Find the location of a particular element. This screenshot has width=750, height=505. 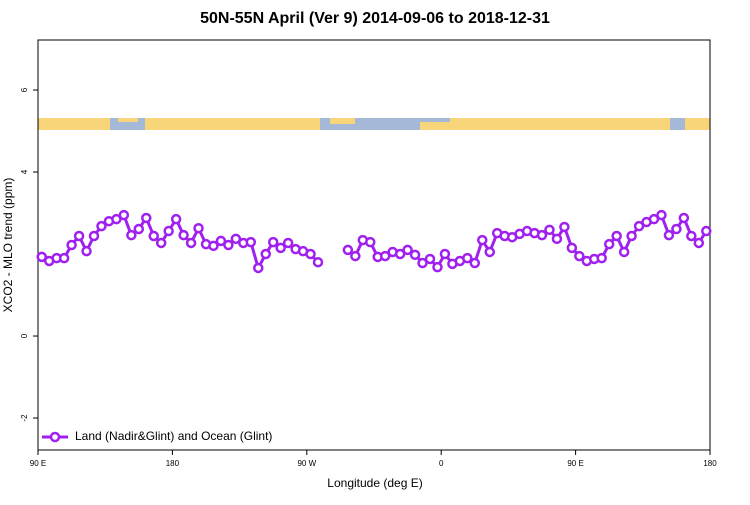

y-tick-label: 0 is located at coordinates (24, 335).